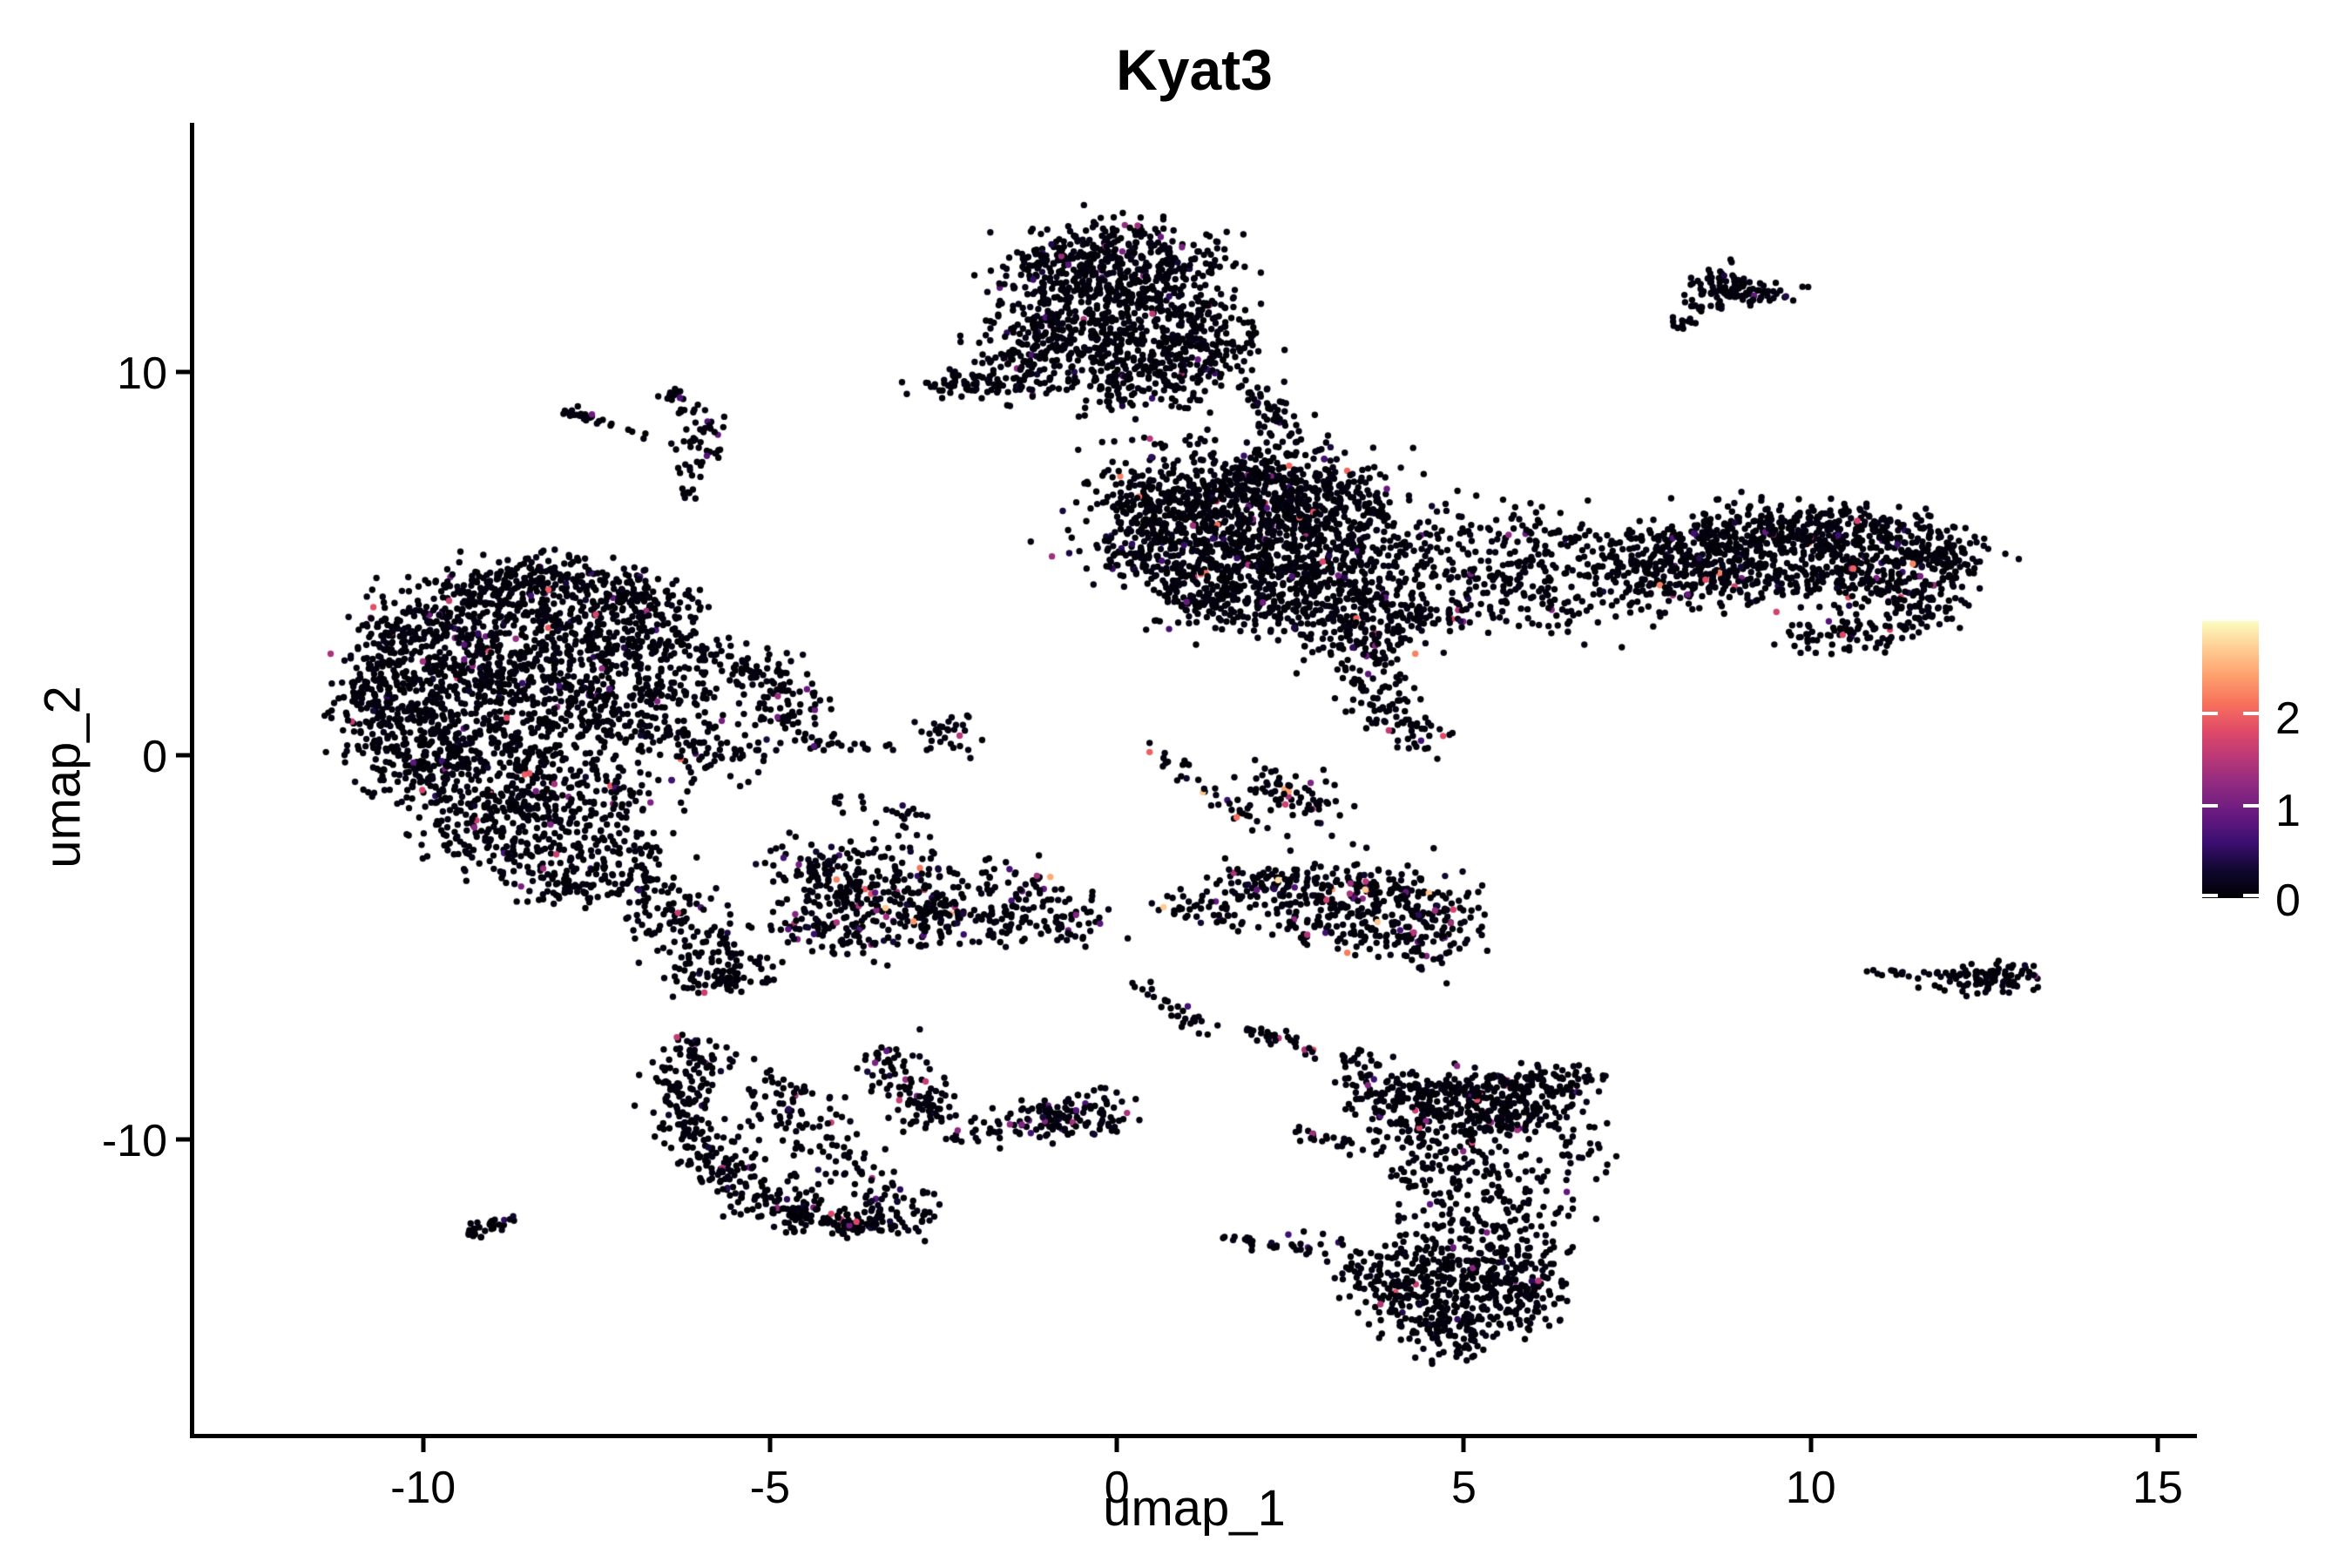 This screenshot has height=1568, width=2352. I want to click on colorbar, so click(2230, 759).